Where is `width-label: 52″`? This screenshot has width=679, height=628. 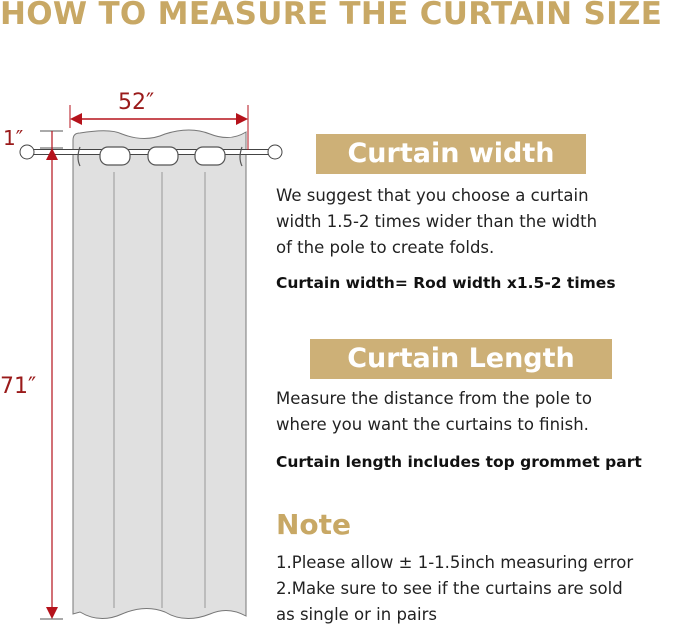
width-label: 52″ is located at coordinates (136, 102).